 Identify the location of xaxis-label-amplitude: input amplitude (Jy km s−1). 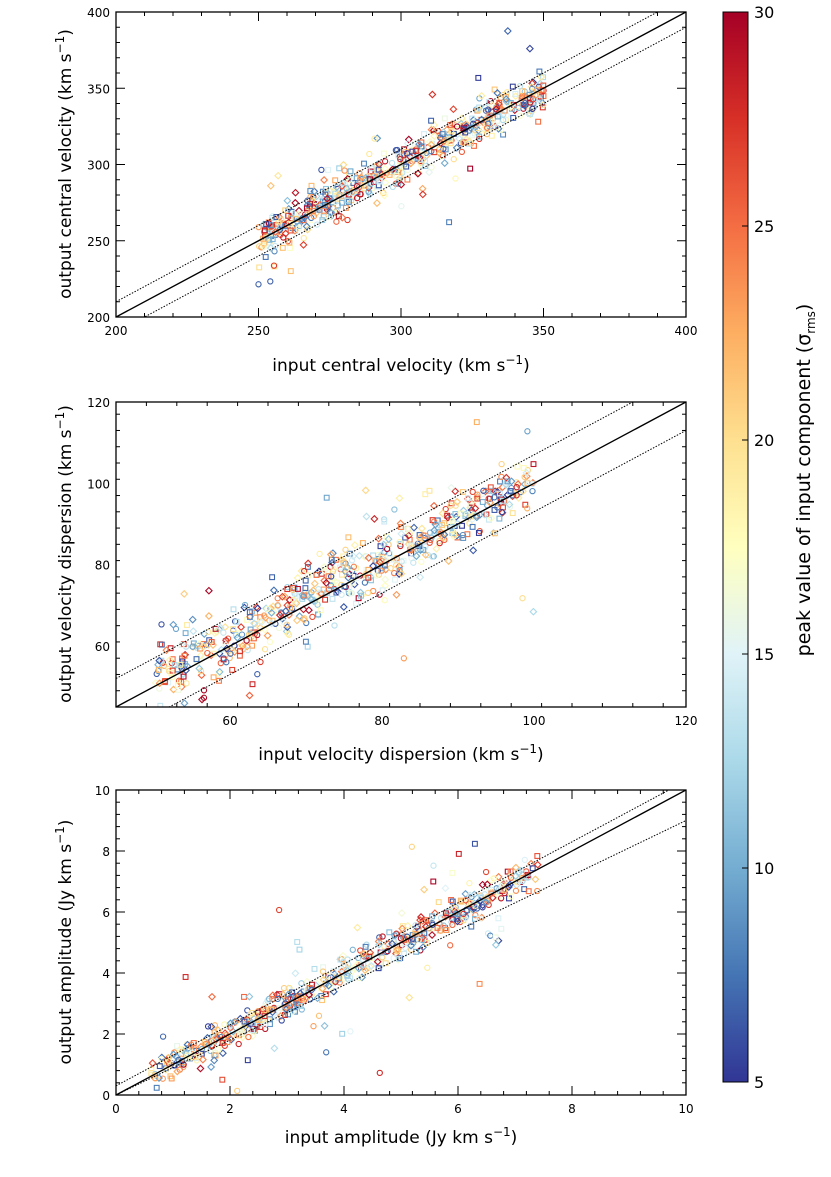
(401, 1136).